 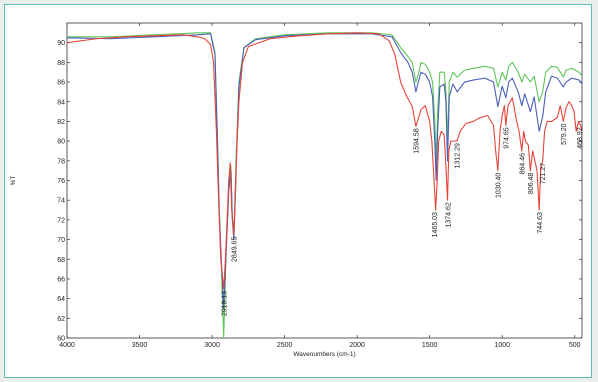 What do you see at coordinates (61, 43) in the screenshot?
I see `y-tick-label: 90` at bounding box center [61, 43].